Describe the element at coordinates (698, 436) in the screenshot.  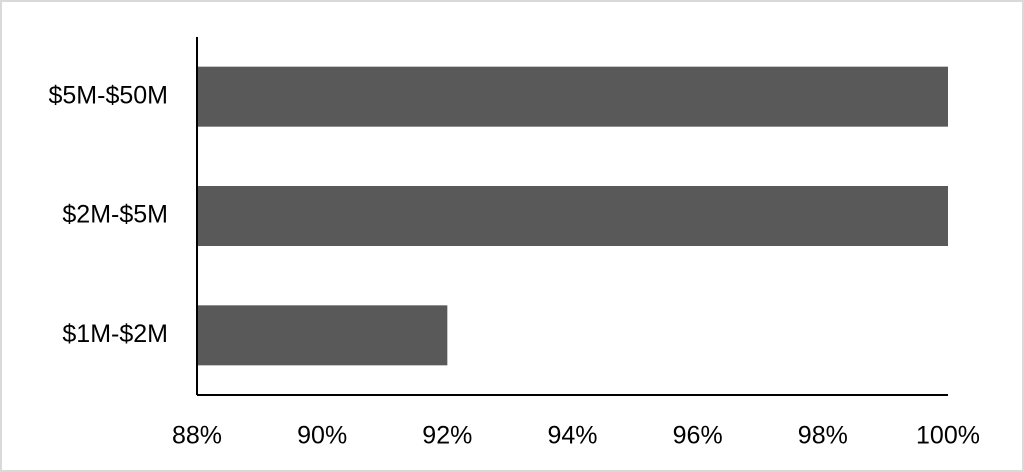
I see `x-tick-label: 96%` at that location.